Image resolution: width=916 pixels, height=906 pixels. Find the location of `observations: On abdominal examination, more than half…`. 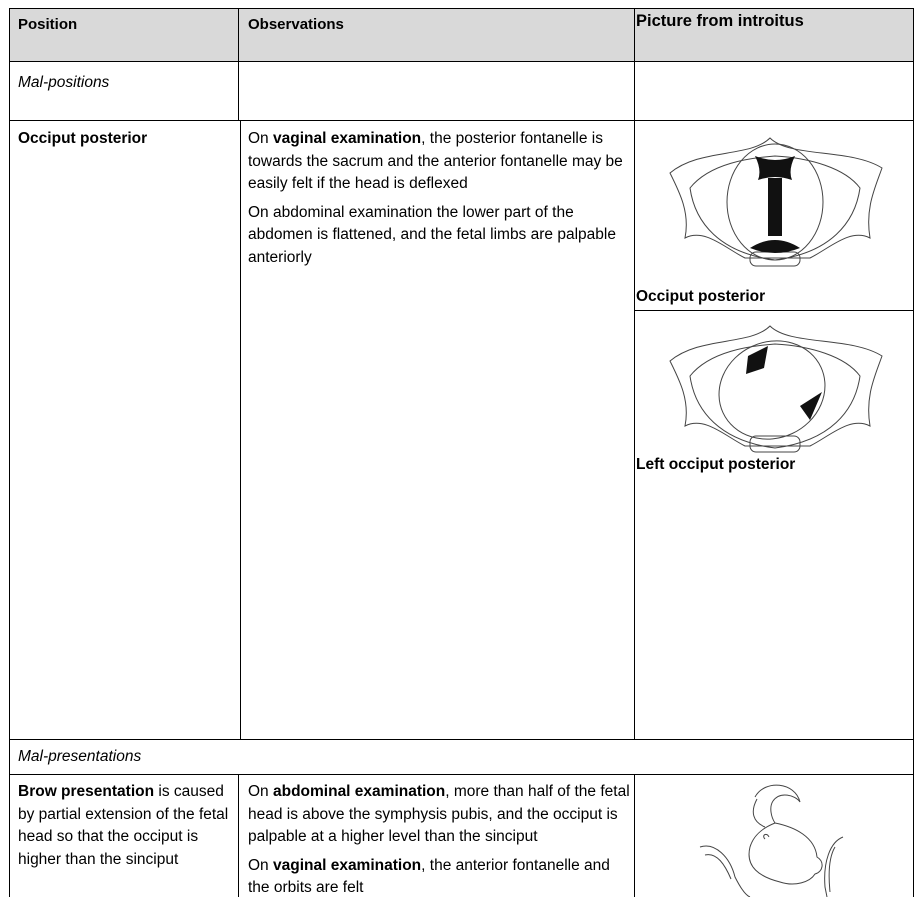

observations: On abdominal examination, more than half… is located at coordinates (439, 843).